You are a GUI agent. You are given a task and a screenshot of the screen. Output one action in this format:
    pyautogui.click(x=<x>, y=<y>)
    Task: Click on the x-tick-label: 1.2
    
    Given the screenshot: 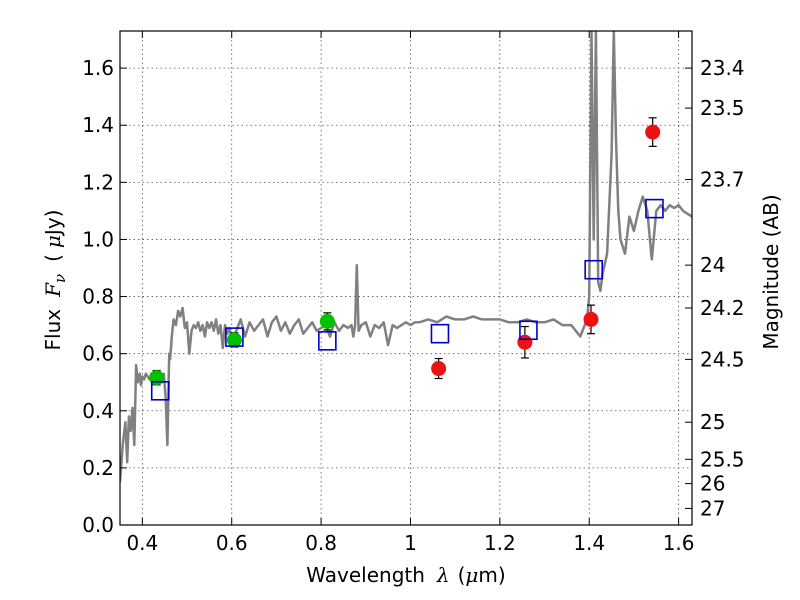 What is the action you would take?
    pyautogui.click(x=500, y=543)
    